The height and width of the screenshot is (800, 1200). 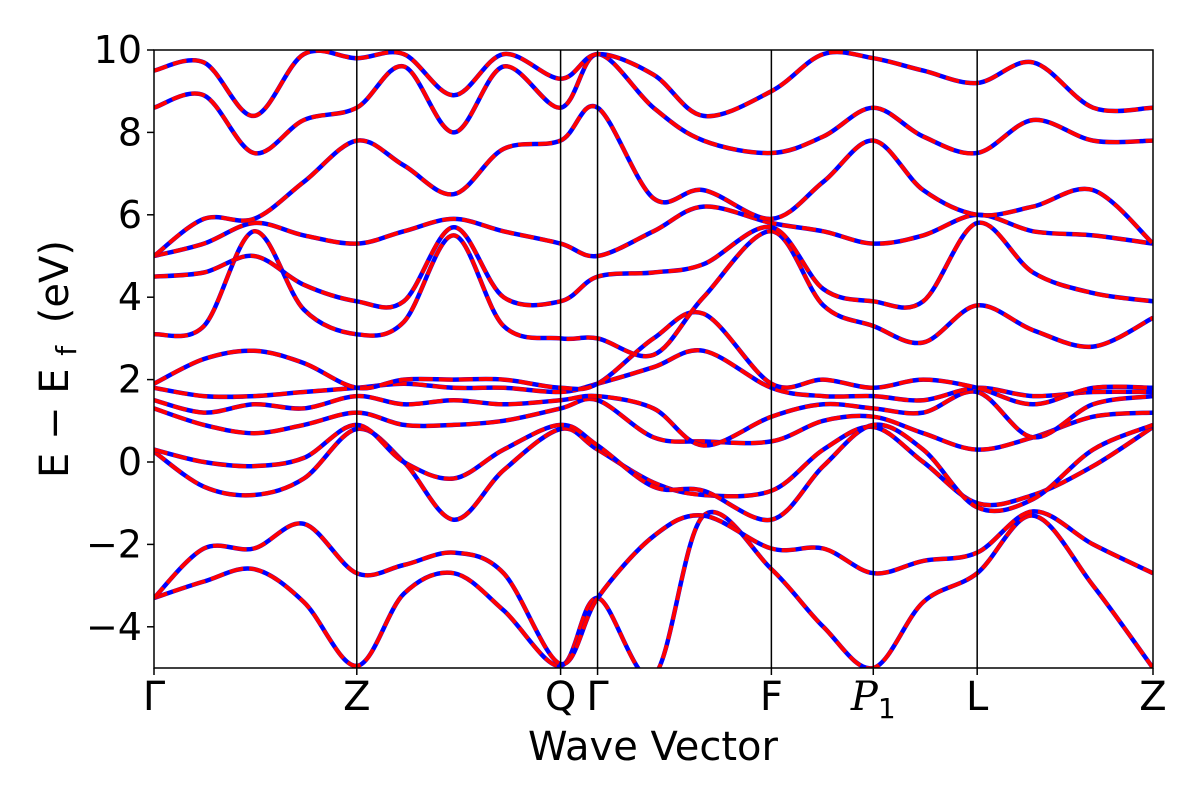 I want to click on y-tick-label-4: 2, so click(x=130, y=380).